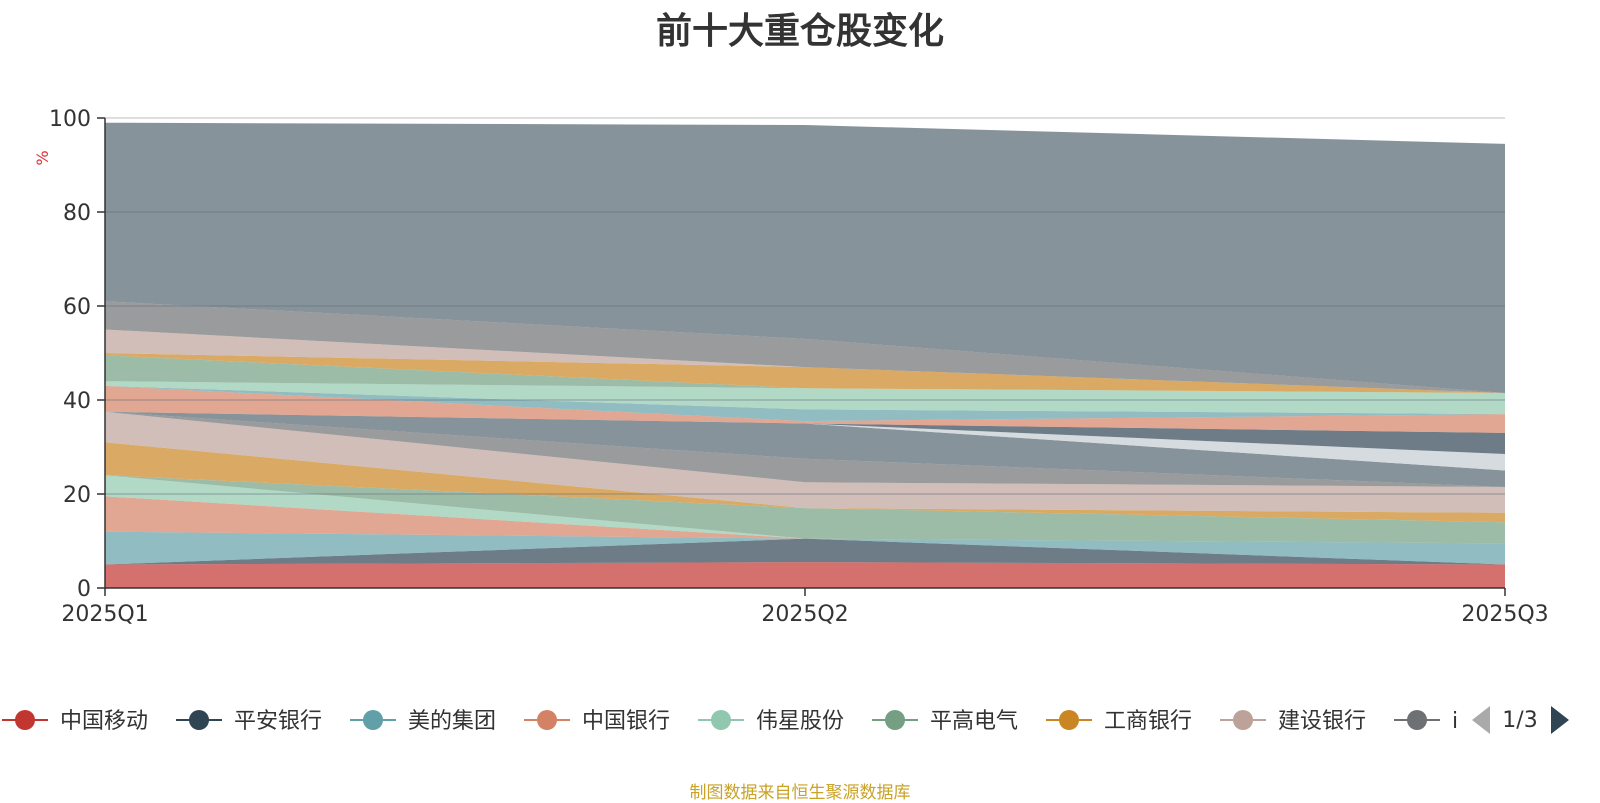 The image size is (1600, 803). I want to click on legend-page-indicator: 1/3, so click(1519, 720).